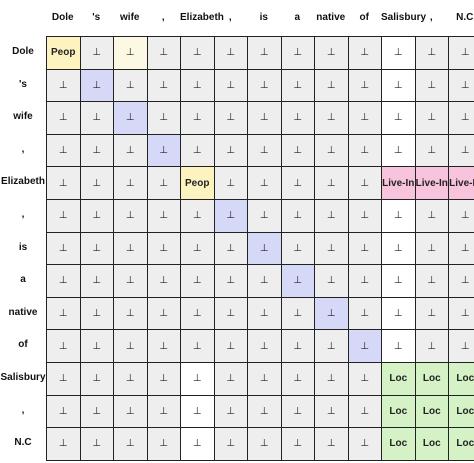 The width and height of the screenshot is (474, 463). I want to click on matrix-cell: Peop, so click(197, 183).